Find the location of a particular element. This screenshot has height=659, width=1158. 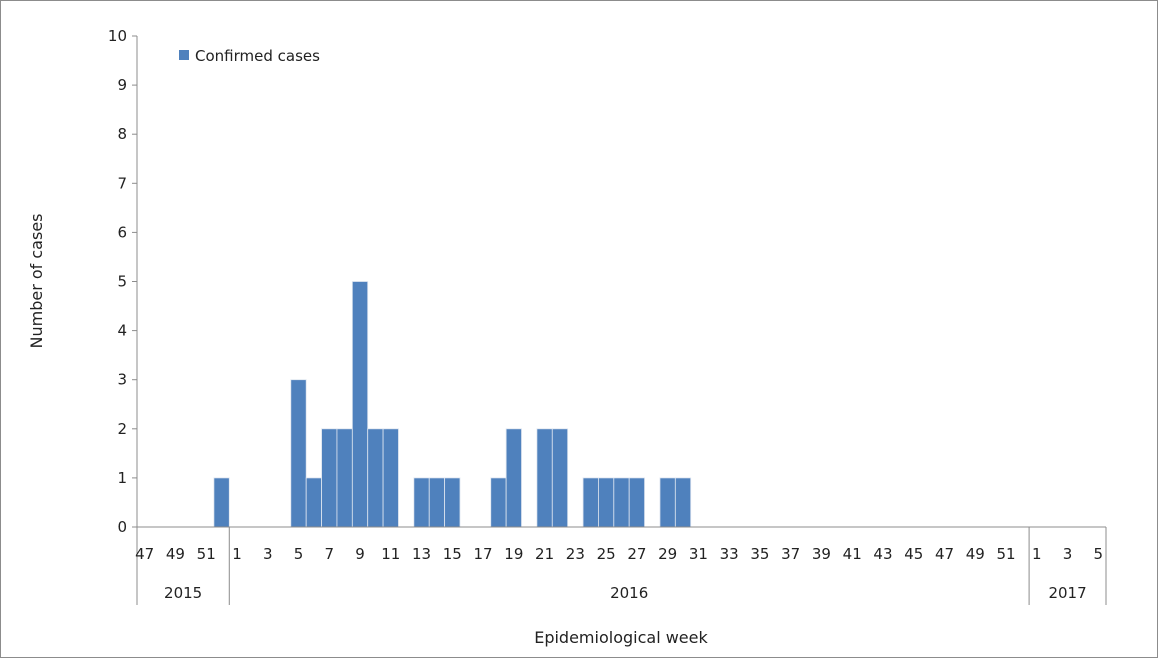

x-tick-label: 7 is located at coordinates (329, 554).